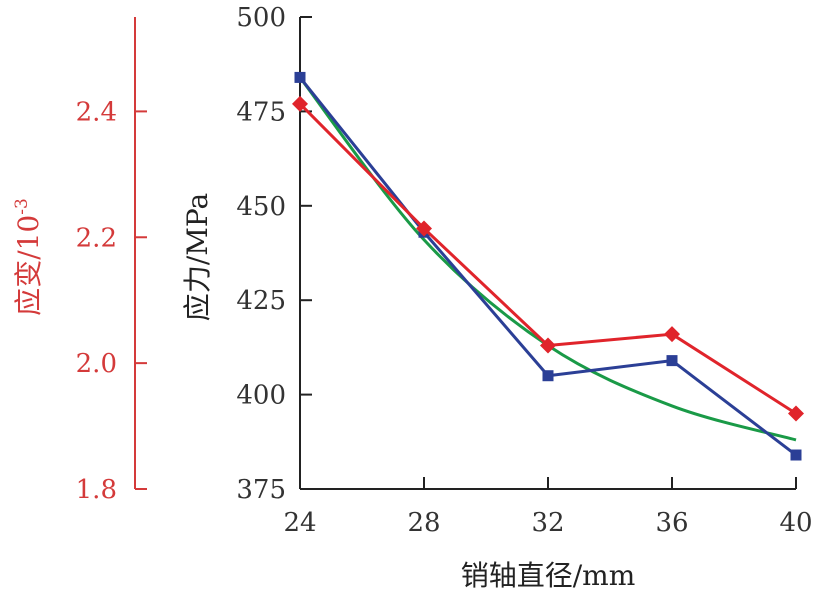  I want to click on stress-tick-label: 400, so click(261, 396).